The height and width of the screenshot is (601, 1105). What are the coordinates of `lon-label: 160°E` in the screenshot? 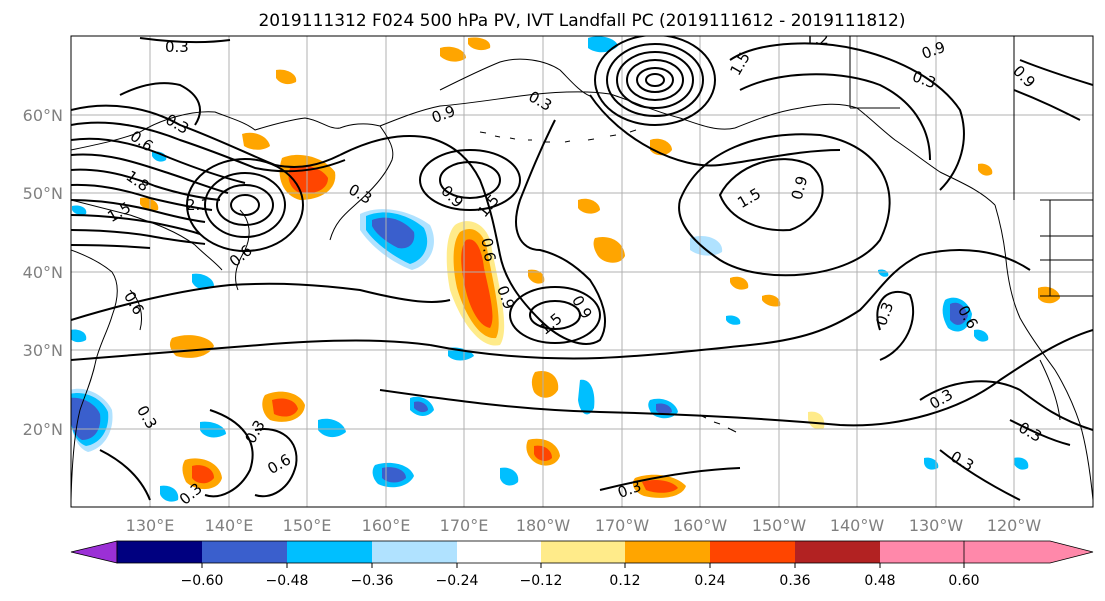 It's located at (386, 525).